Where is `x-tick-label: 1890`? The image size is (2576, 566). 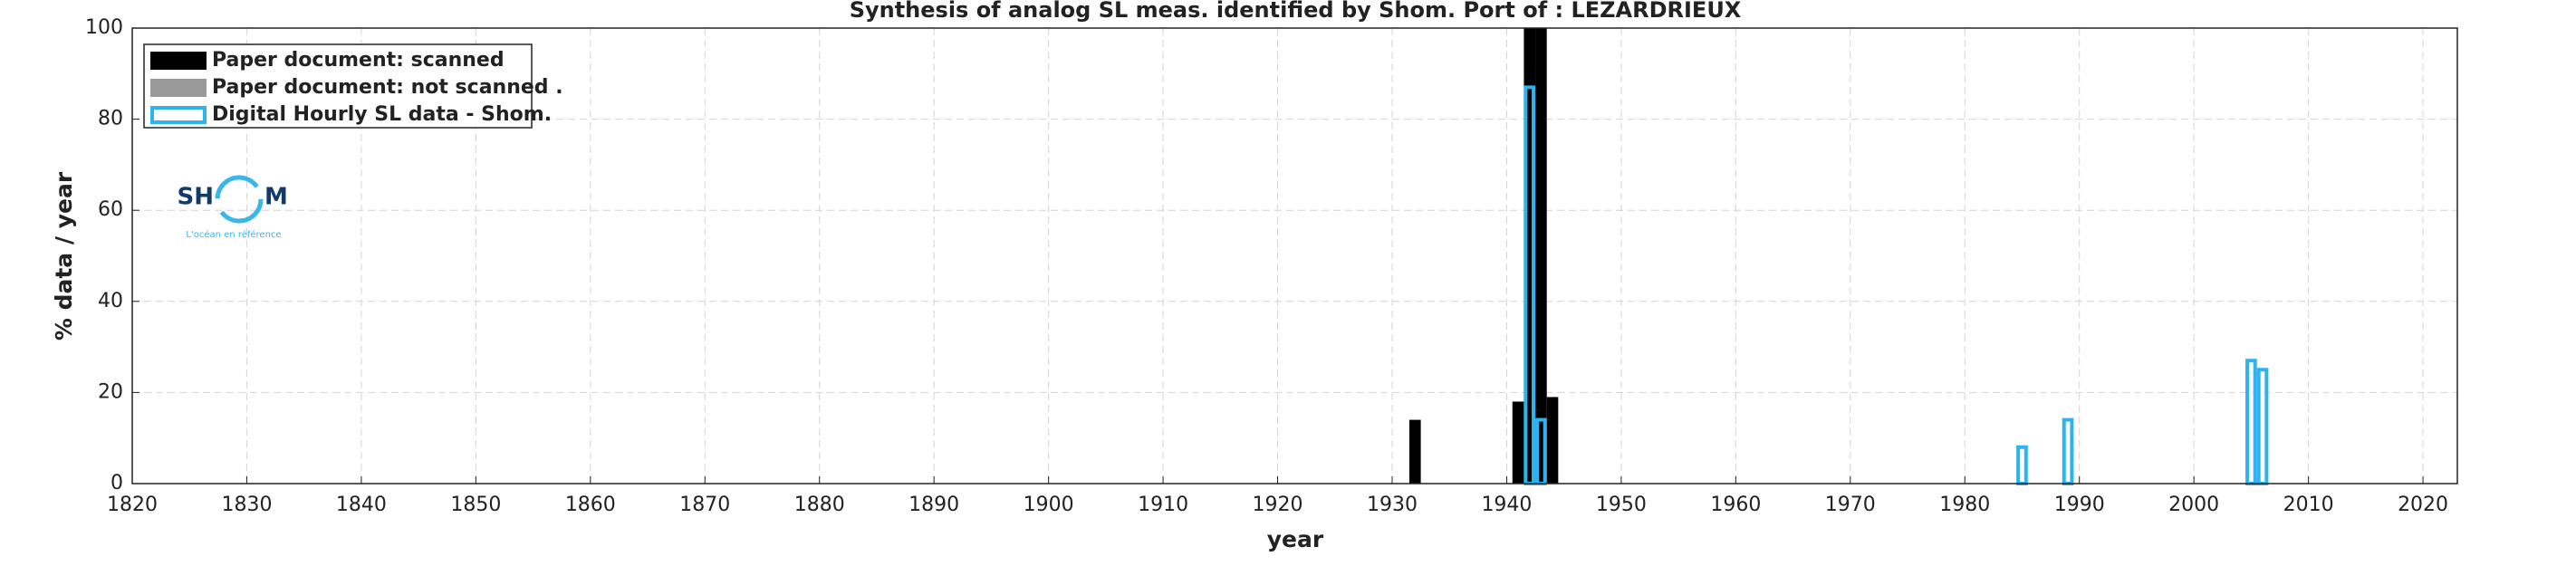
x-tick-label: 1890 is located at coordinates (933, 505).